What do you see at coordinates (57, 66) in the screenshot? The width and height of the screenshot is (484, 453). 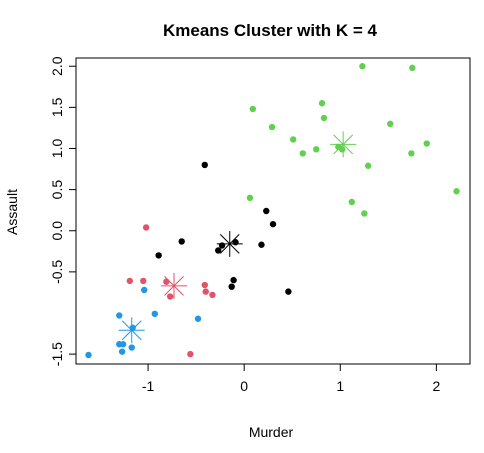 I see `y-tick-label: 2.0` at bounding box center [57, 66].